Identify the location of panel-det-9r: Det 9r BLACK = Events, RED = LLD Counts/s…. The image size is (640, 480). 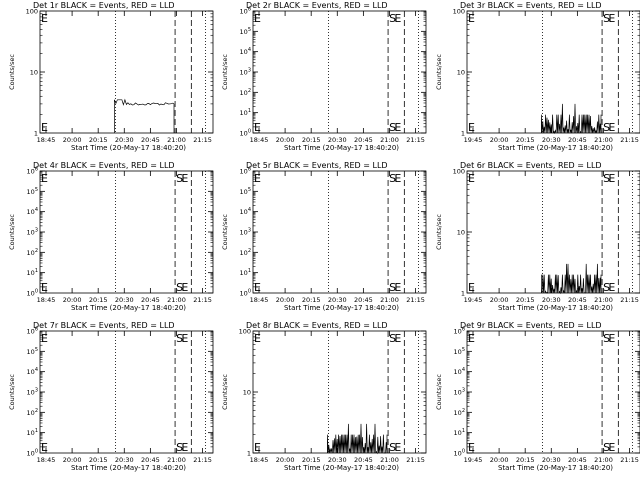
(537, 396).